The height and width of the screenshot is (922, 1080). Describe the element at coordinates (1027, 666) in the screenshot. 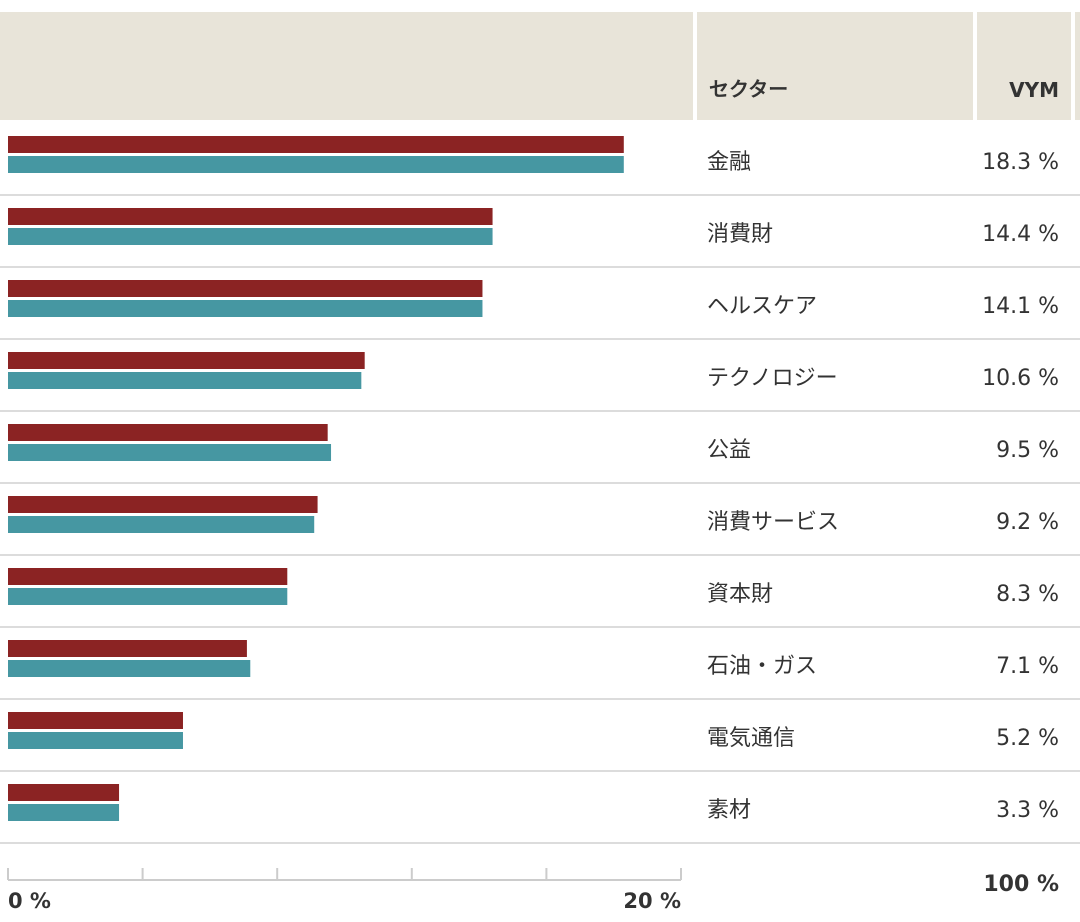

I see `sector-weight: 7.1 %` at that location.